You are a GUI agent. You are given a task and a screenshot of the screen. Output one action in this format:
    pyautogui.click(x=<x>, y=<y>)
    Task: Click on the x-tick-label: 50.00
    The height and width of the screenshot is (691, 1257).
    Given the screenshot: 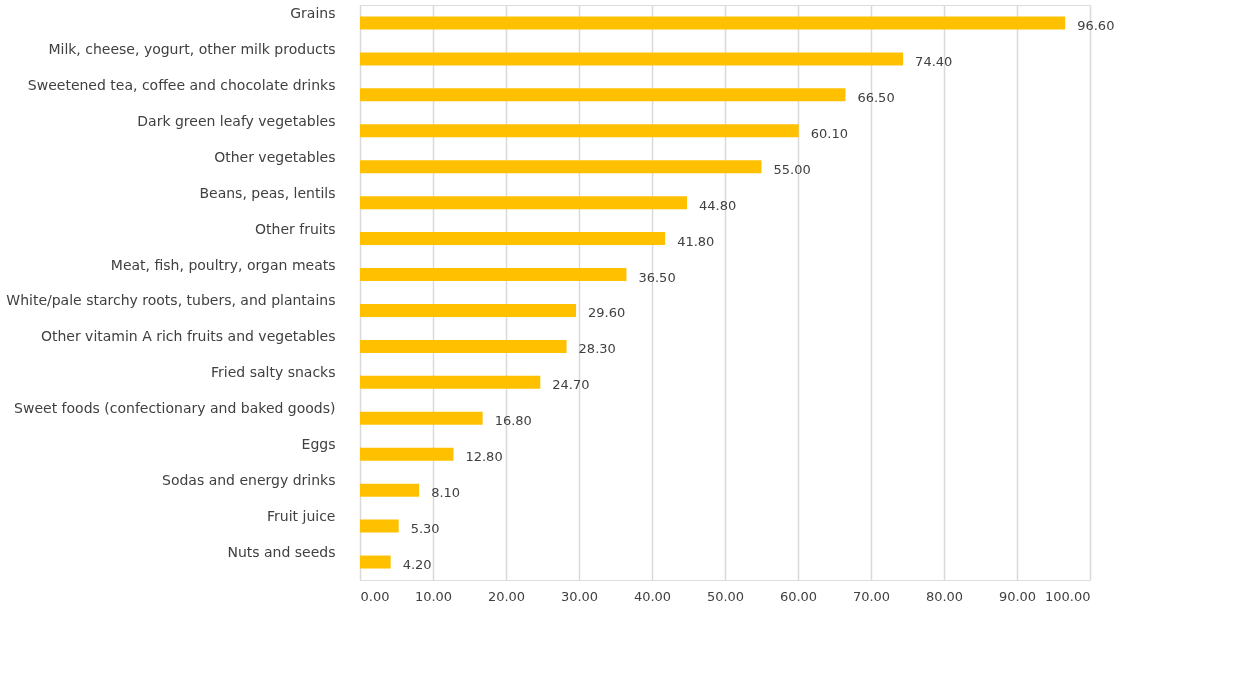 What is the action you would take?
    pyautogui.click(x=725, y=596)
    